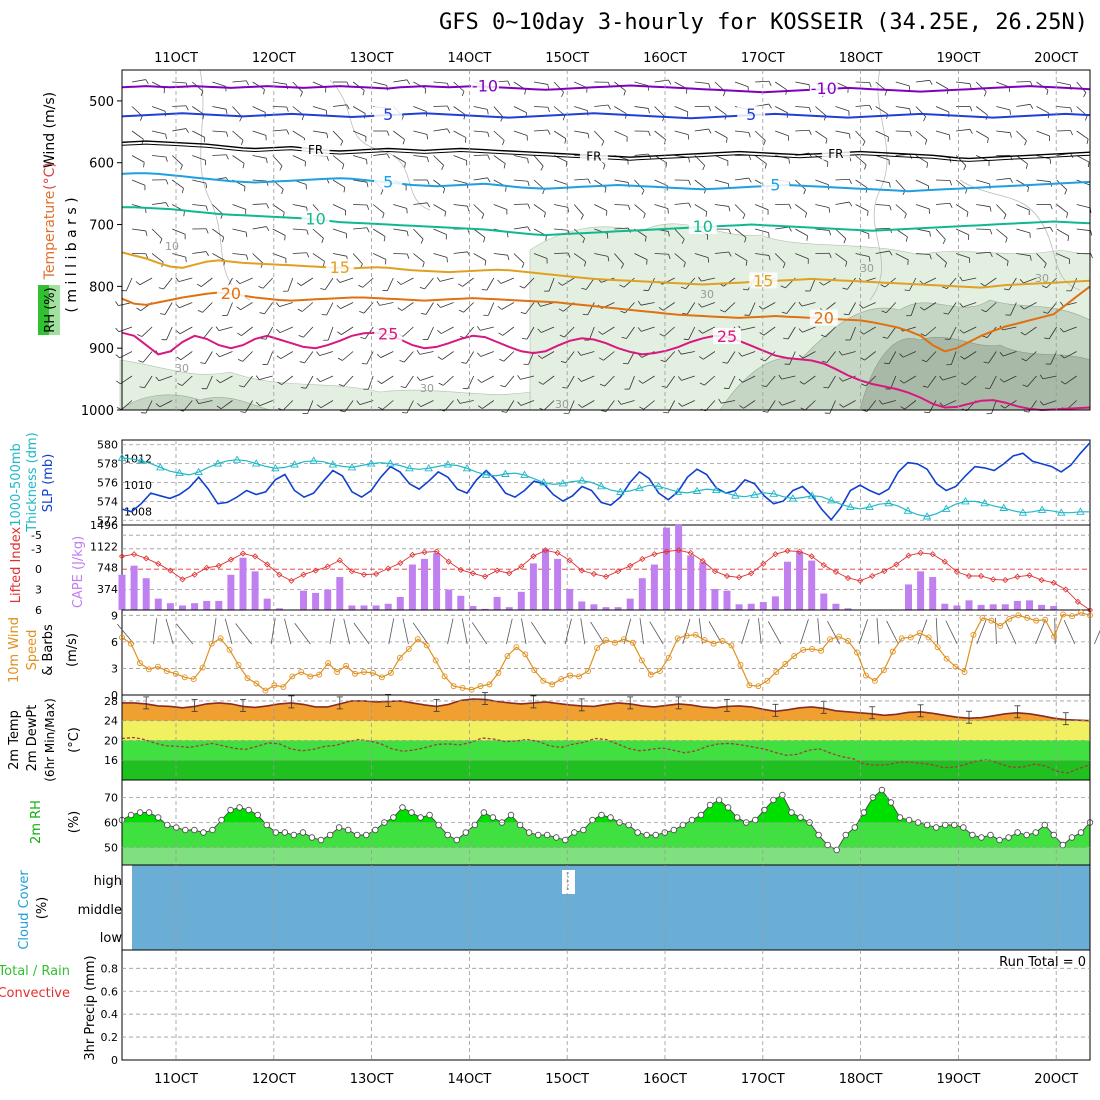 Image resolution: width=1100 pixels, height=1100 pixels. What do you see at coordinates (114, 668) in the screenshot?
I see `wind-tick-label: 3` at bounding box center [114, 668].